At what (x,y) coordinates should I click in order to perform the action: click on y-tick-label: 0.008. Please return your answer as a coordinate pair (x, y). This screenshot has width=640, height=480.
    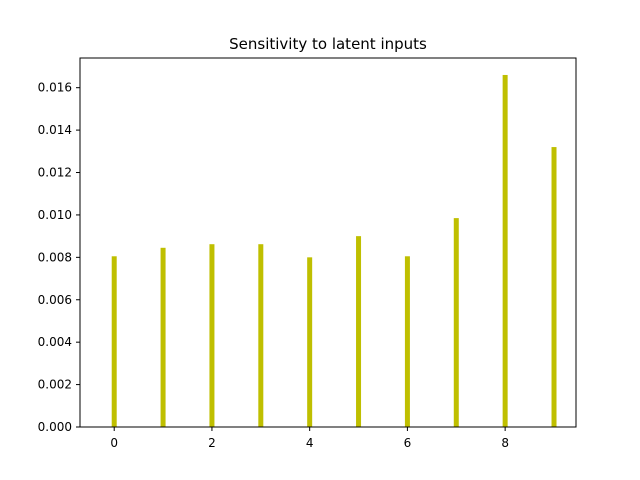
    Looking at the image, I should click on (55, 257).